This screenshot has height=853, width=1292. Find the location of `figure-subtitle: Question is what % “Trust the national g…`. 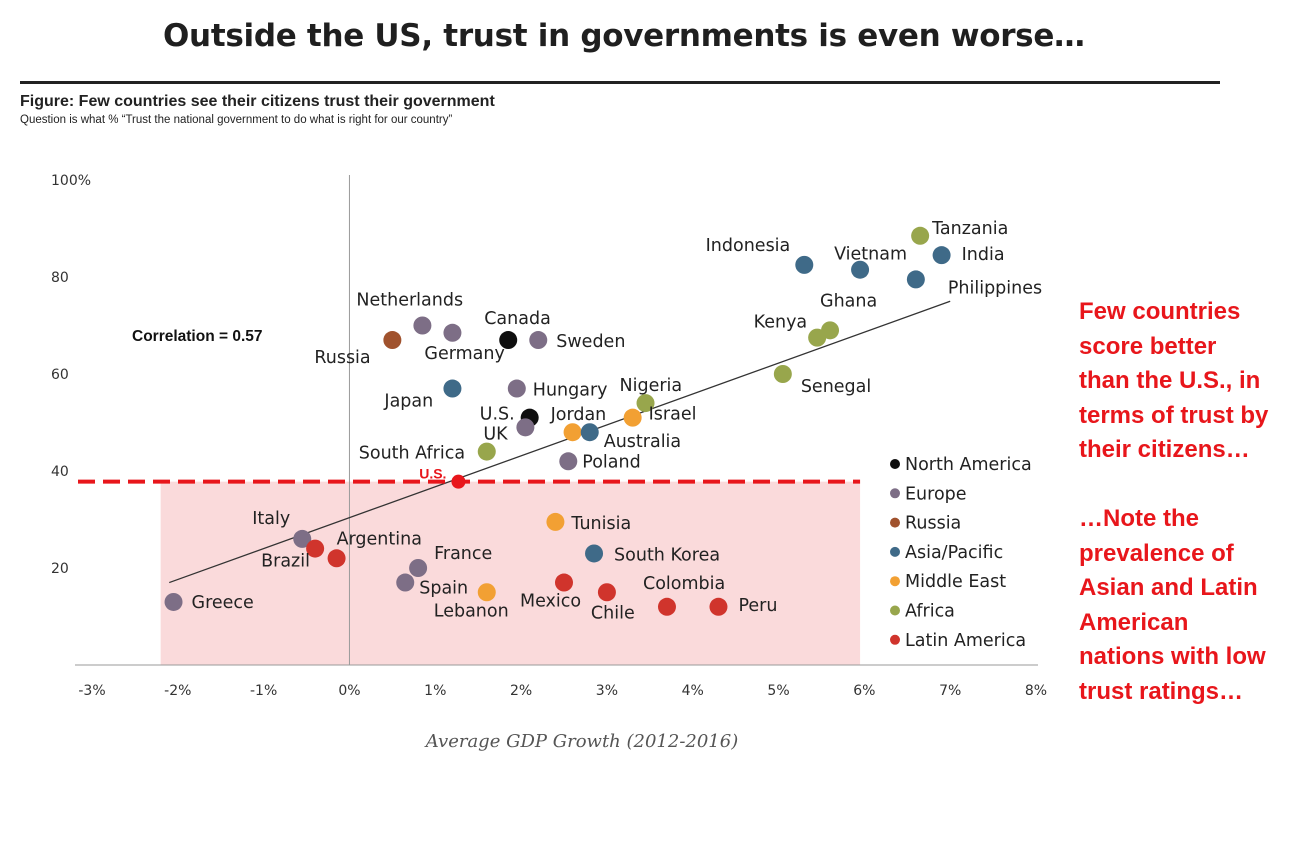

figure-subtitle: Question is what % “Trust the national g… is located at coordinates (236, 120).